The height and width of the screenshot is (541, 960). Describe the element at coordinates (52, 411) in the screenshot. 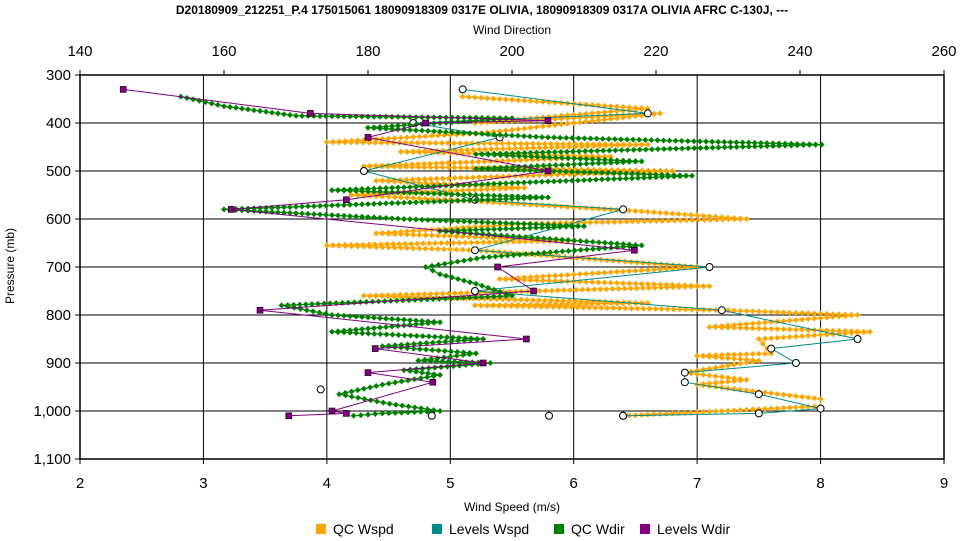

I see `left-tick-label: 1,000` at that location.